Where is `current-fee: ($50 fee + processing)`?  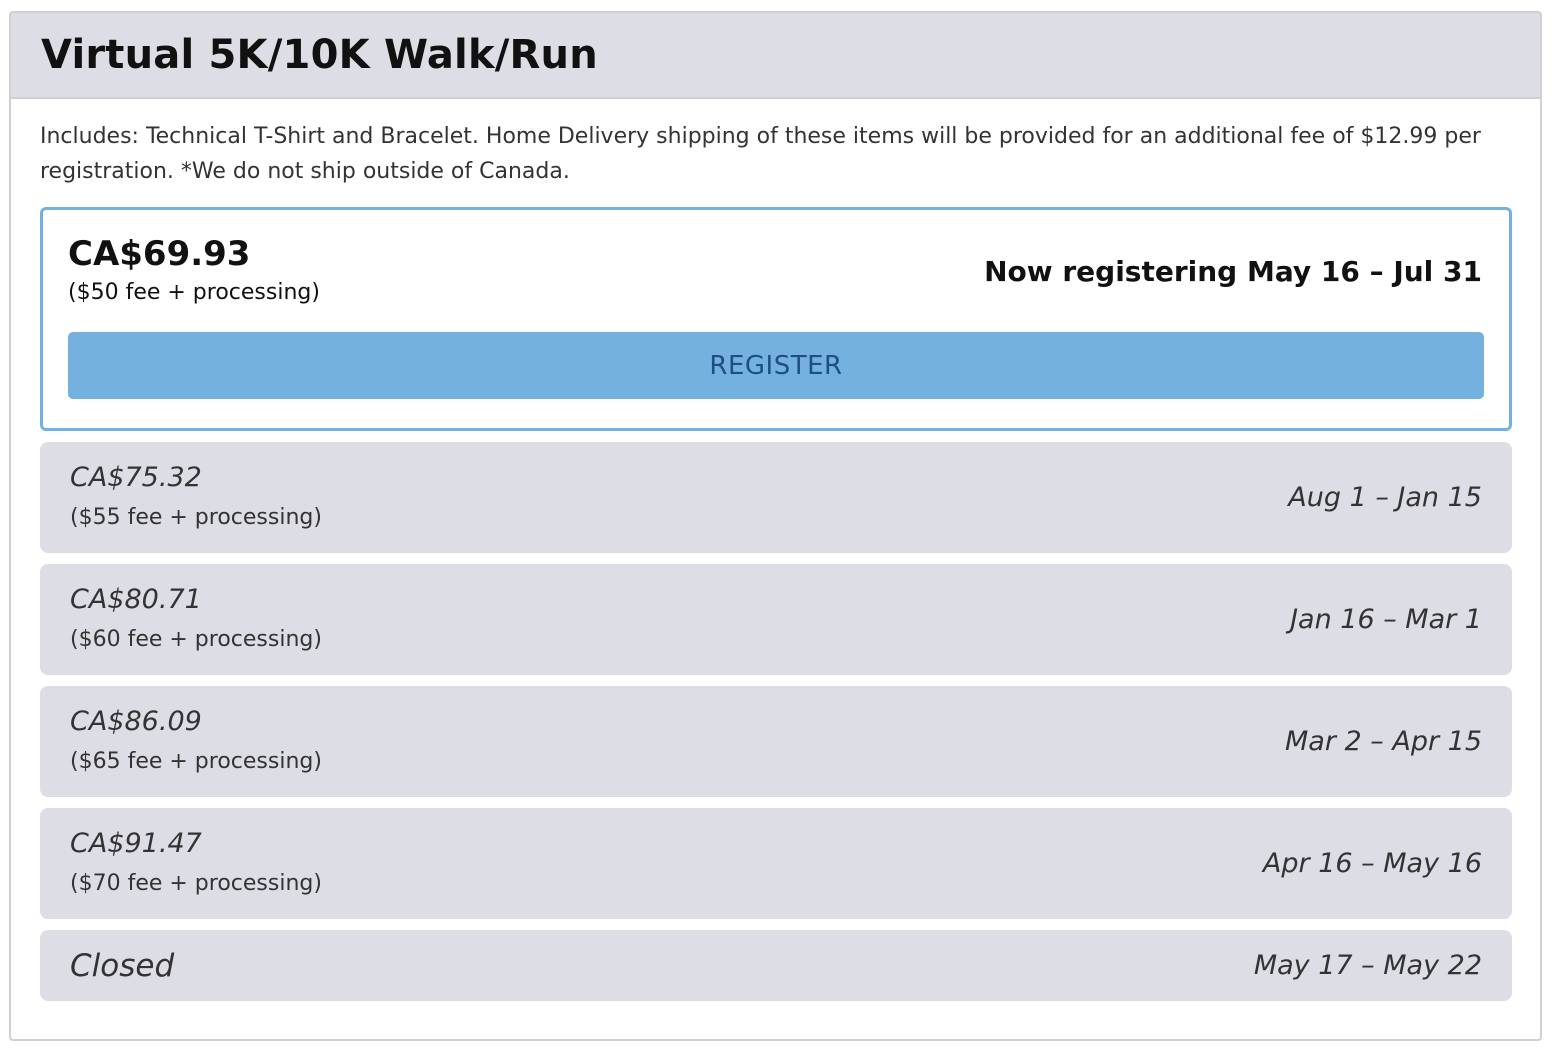
current-fee: ($50 fee + processing) is located at coordinates (194, 292).